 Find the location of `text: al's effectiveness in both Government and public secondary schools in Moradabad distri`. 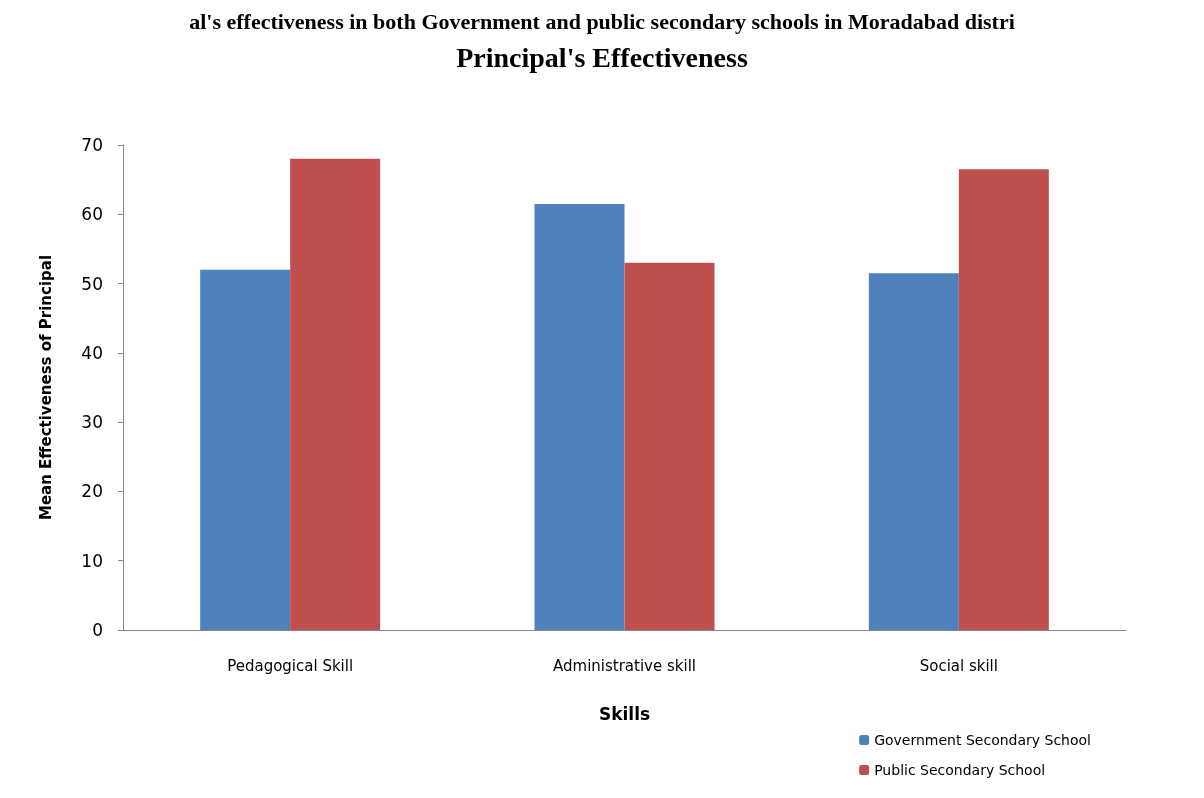

text: al's effectiveness in both Government and public secondary schools in Moradabad distri is located at coordinates (602, 21).